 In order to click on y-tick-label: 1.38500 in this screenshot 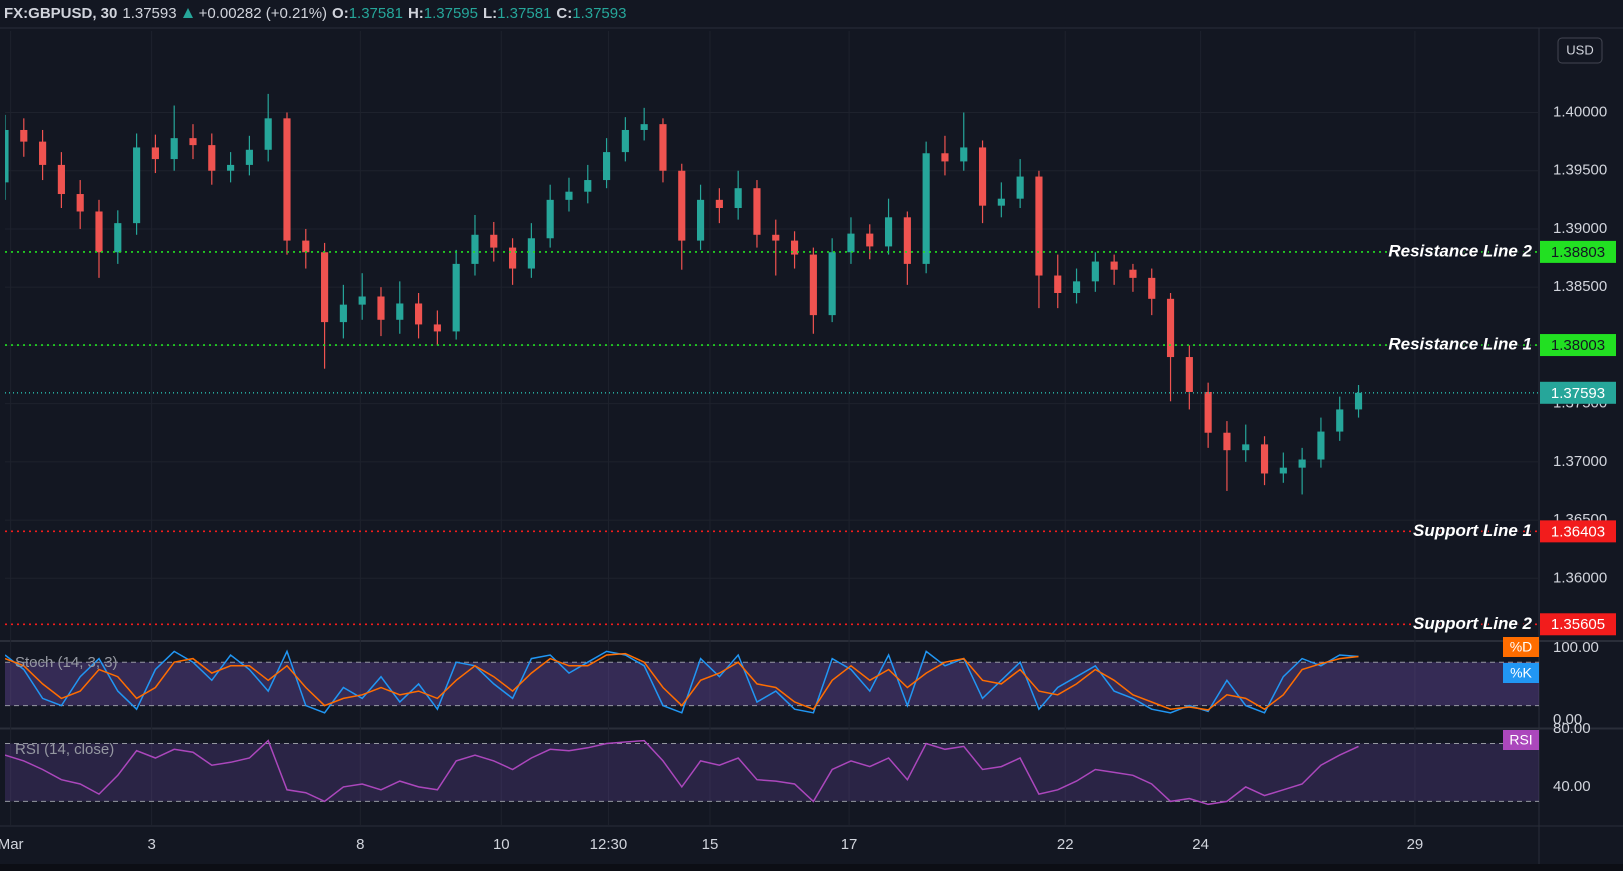, I will do `click(1580, 286)`.